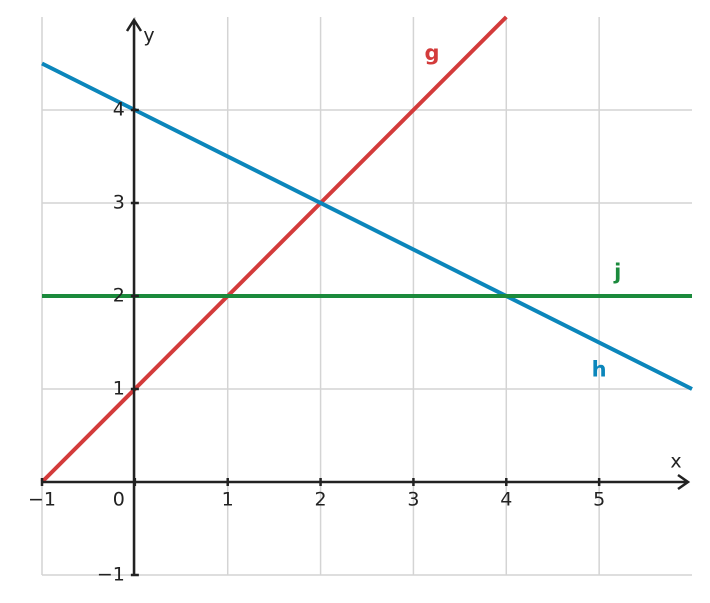  What do you see at coordinates (506, 500) in the screenshot?
I see `x-tick-label: 4` at bounding box center [506, 500].